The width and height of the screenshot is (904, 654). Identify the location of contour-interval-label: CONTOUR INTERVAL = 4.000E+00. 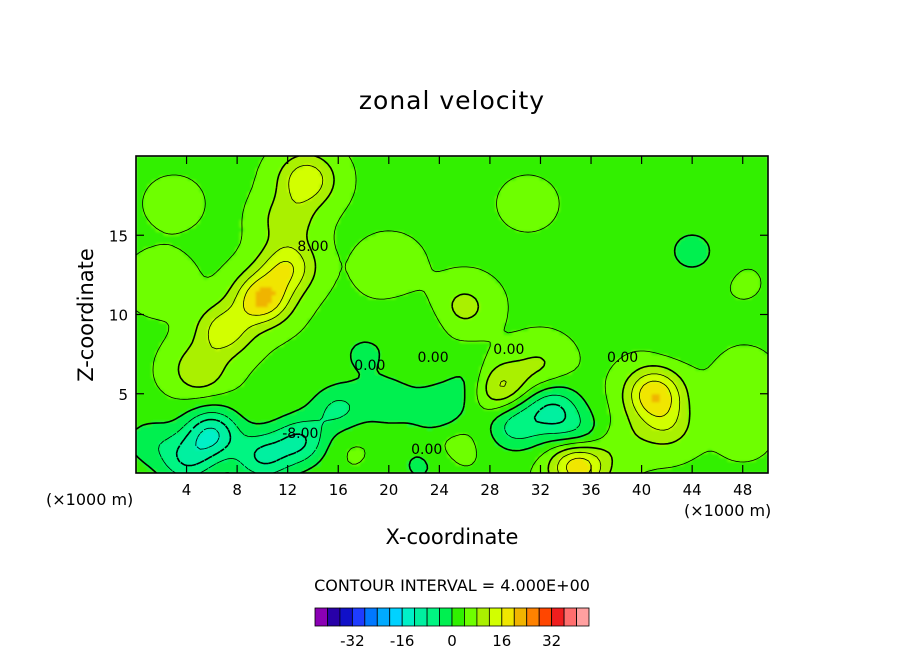
(452, 585).